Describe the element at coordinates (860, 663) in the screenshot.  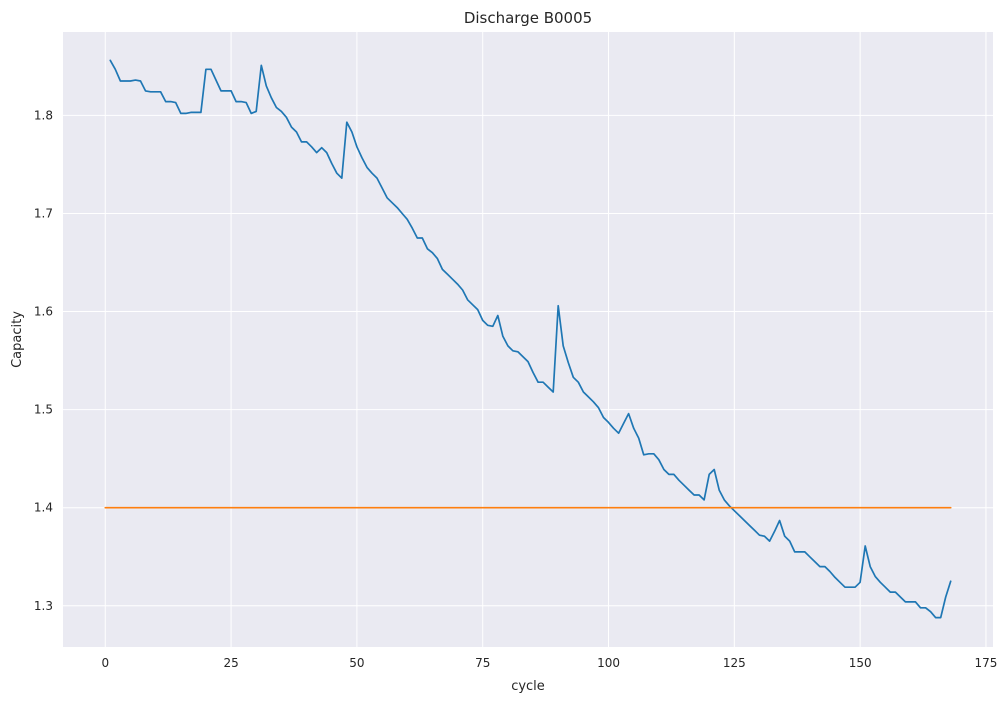
I see `x-tick-label: 150` at that location.